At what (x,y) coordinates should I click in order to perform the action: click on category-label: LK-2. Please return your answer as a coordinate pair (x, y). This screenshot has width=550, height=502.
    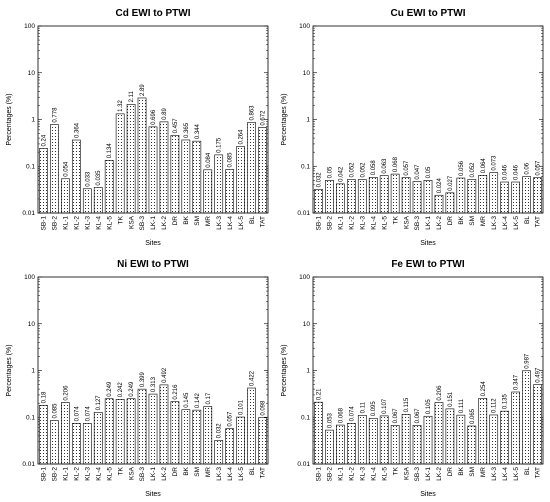
    Looking at the image, I should click on (164, 223).